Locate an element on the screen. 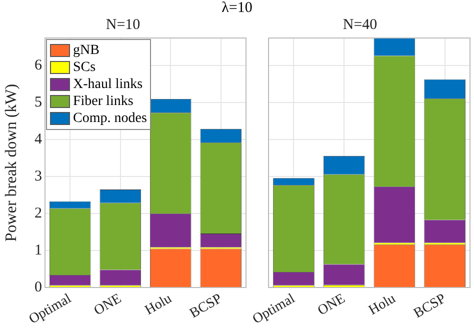 This screenshot has width=474, height=331. y-tick-label: 4 is located at coordinates (38, 140).